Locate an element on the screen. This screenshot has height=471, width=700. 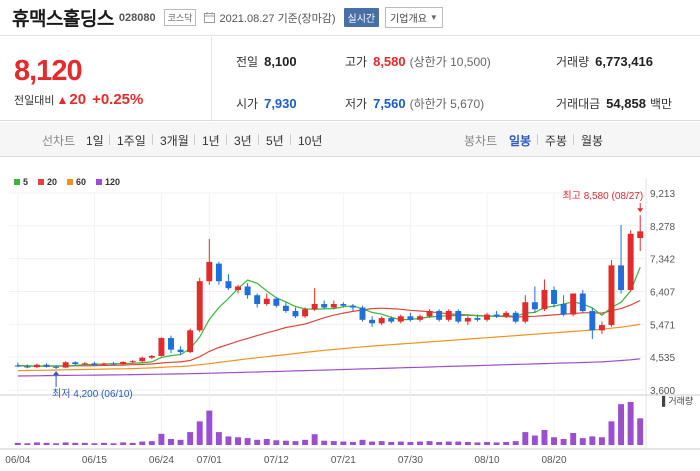
legend-ma20: 20 is located at coordinates (47, 182).